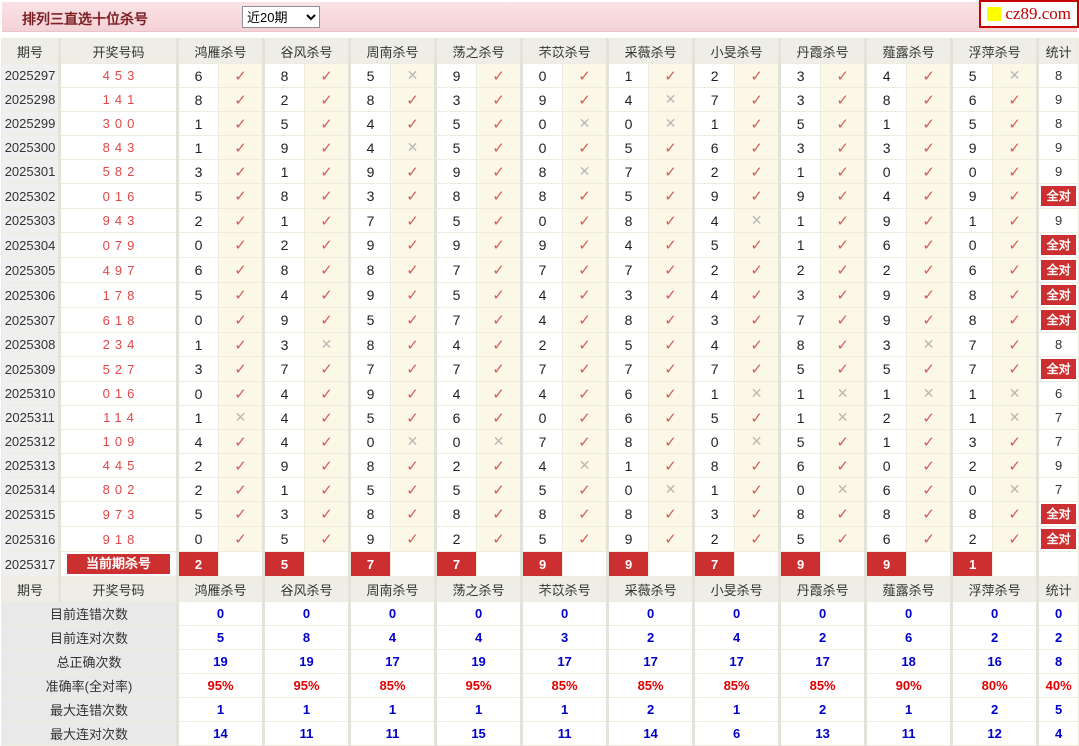  What do you see at coordinates (540, 245) in the screenshot?
I see `table-row: 2025304 079 0 ✓ 2 ✓ 9 ✓ 9 ✓ 9 ✓ 4 ✓ 5 ✓ 1 ✓ 6 ✓ 0 ✓ 全对` at bounding box center [540, 245].